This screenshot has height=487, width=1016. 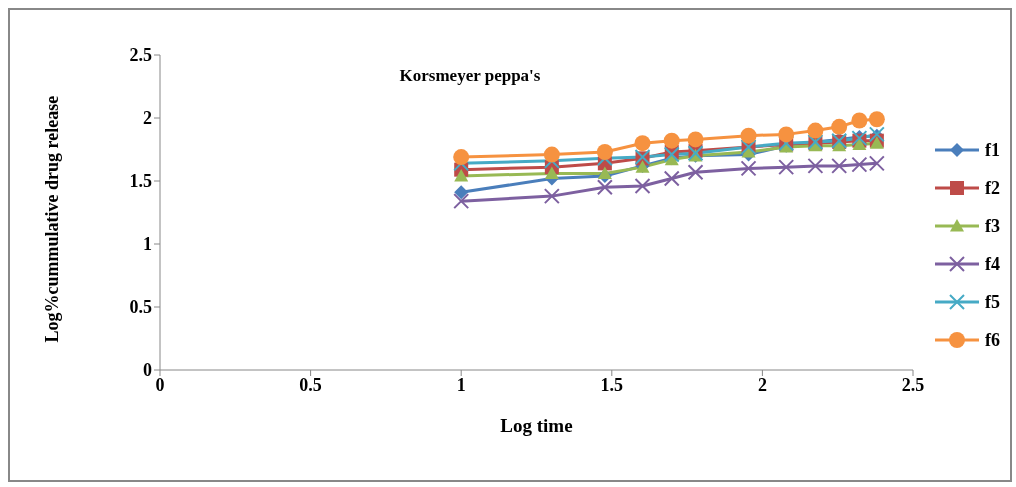 What do you see at coordinates (461, 384) in the screenshot?
I see `x-tick-label: 1` at bounding box center [461, 384].